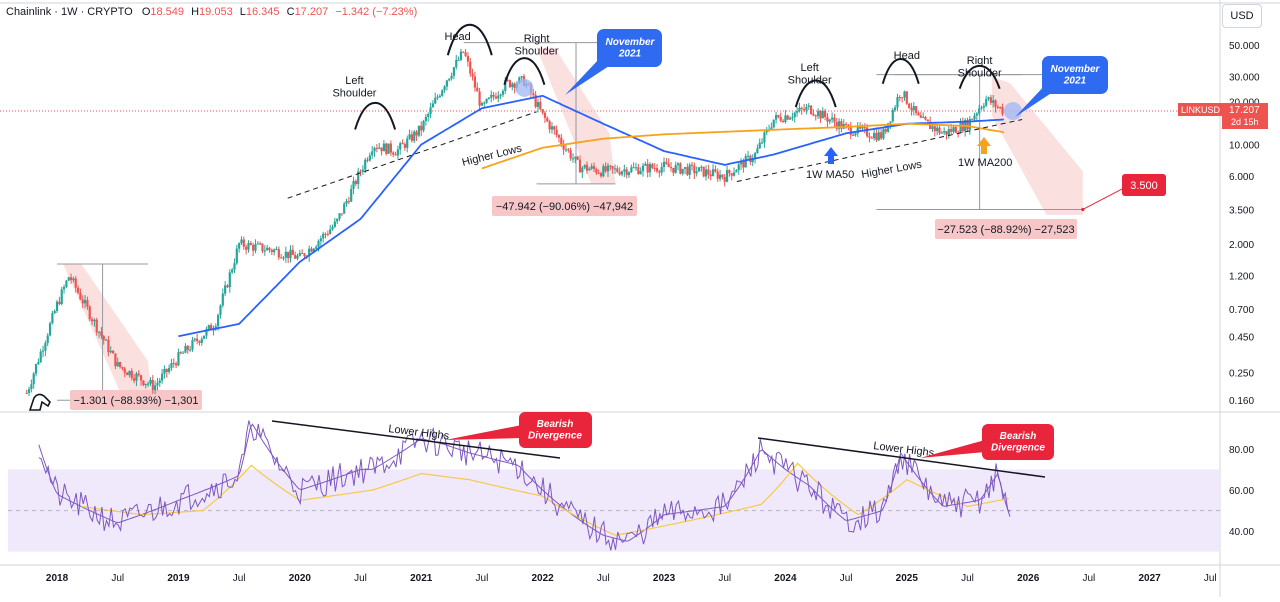 The image size is (1280, 602). I want to click on price-tick-label: 30.000, so click(1244, 78).